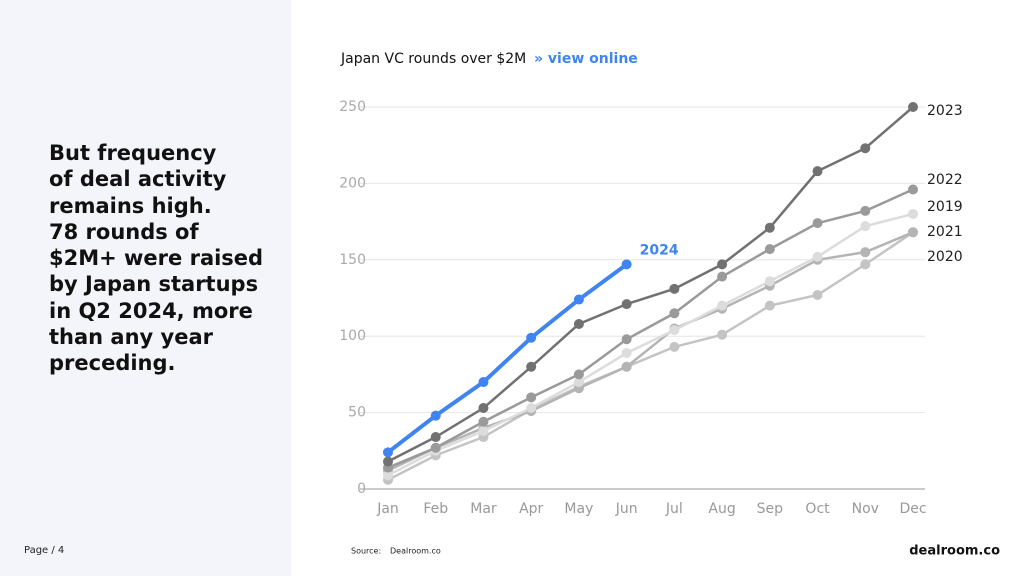 The height and width of the screenshot is (576, 1024). I want to click on series-label: 2021, so click(945, 232).